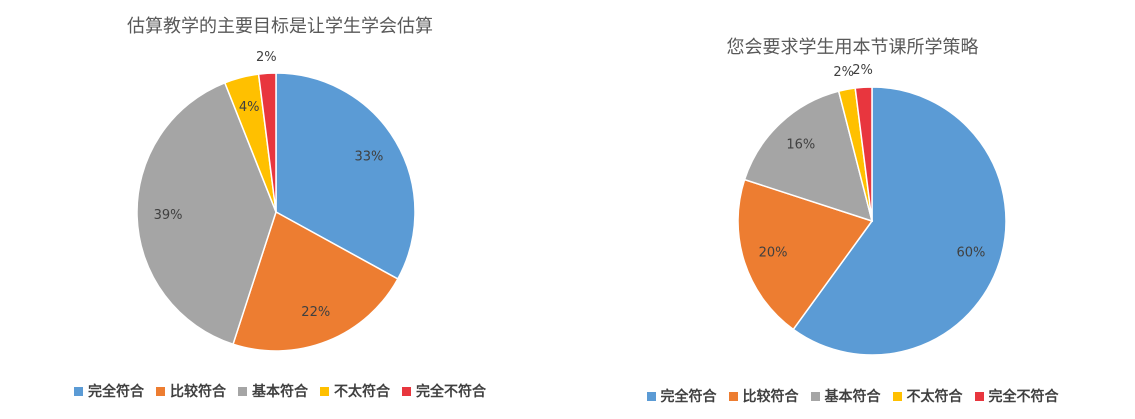 The width and height of the screenshot is (1135, 419). Describe the element at coordinates (970, 253) in the screenshot. I see `slice-data-label: 60%` at that location.